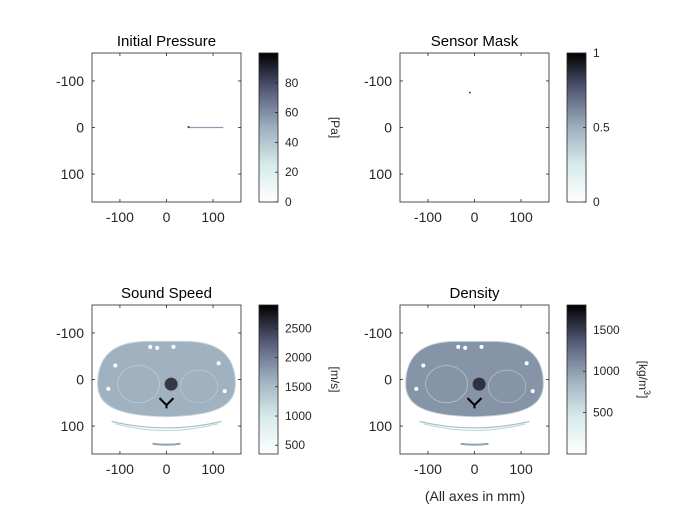 The height and width of the screenshot is (525, 700). What do you see at coordinates (474, 293) in the screenshot?
I see `panel-title: Density` at bounding box center [474, 293].